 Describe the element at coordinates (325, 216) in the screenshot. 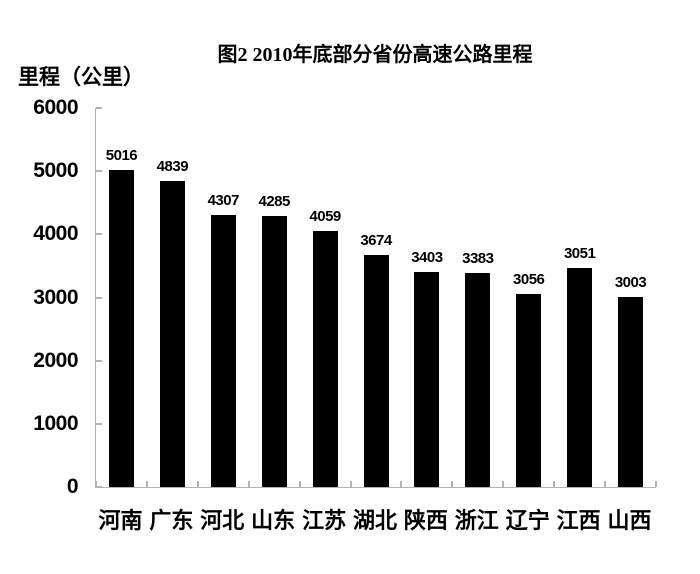

I see `bar-value-label: 4059` at that location.